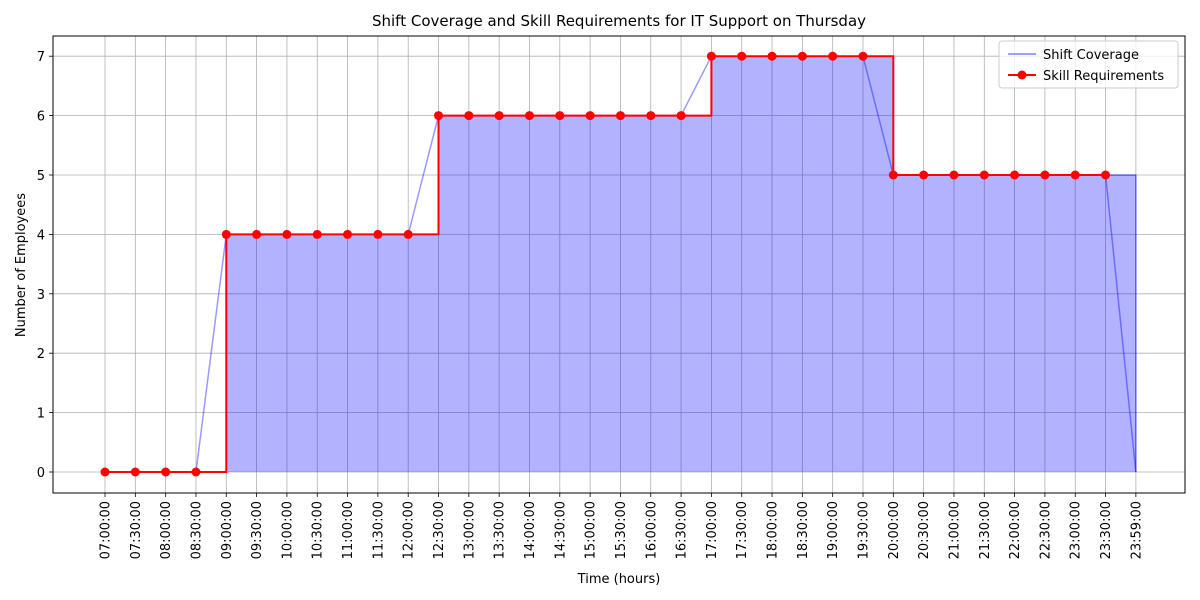 The height and width of the screenshot is (600, 1200). What do you see at coordinates (1076, 530) in the screenshot?
I see `x-tick-label: 23:00:00` at bounding box center [1076, 530].